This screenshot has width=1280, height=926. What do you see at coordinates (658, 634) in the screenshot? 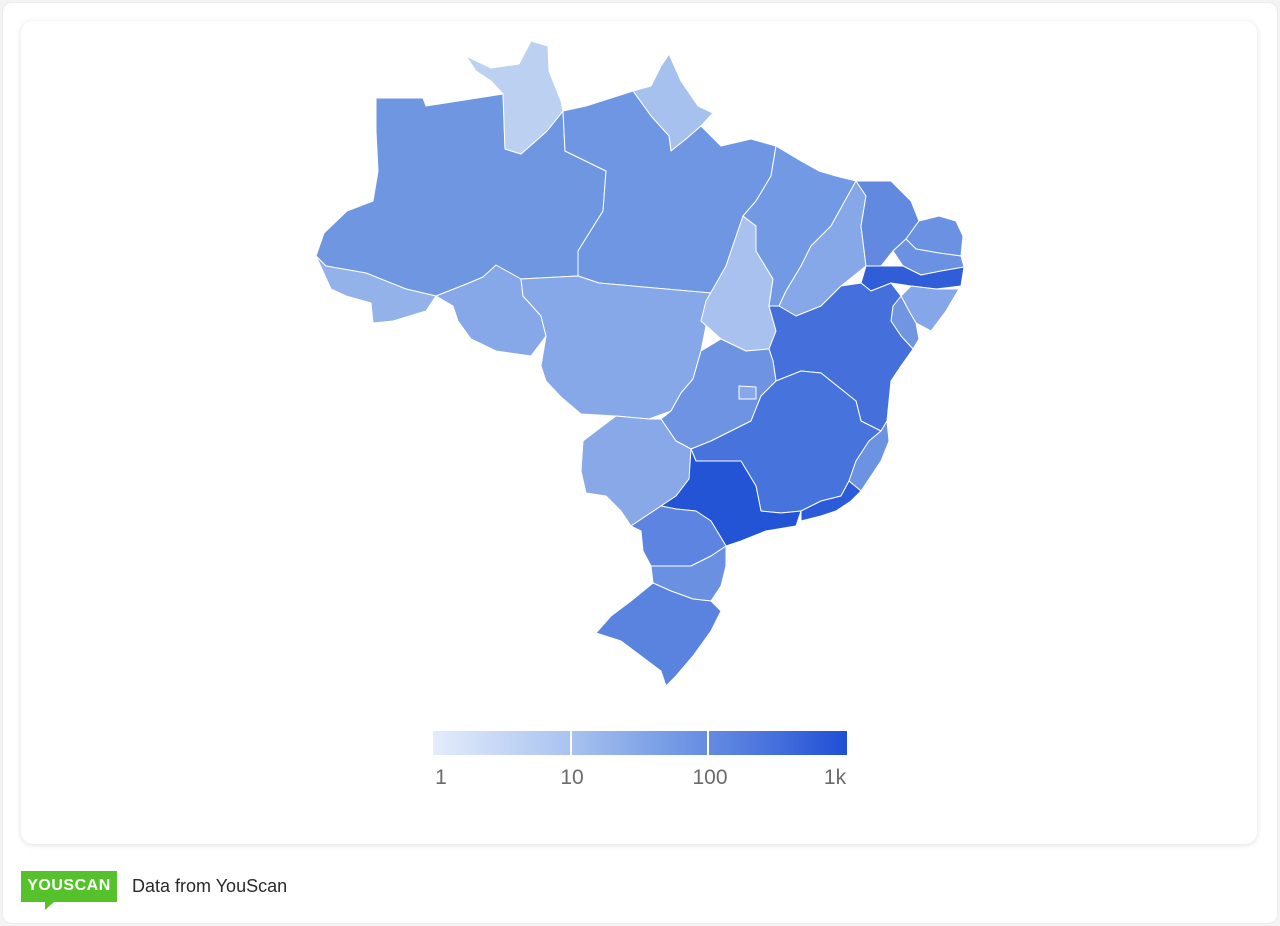
I see `state-region-rs` at bounding box center [658, 634].